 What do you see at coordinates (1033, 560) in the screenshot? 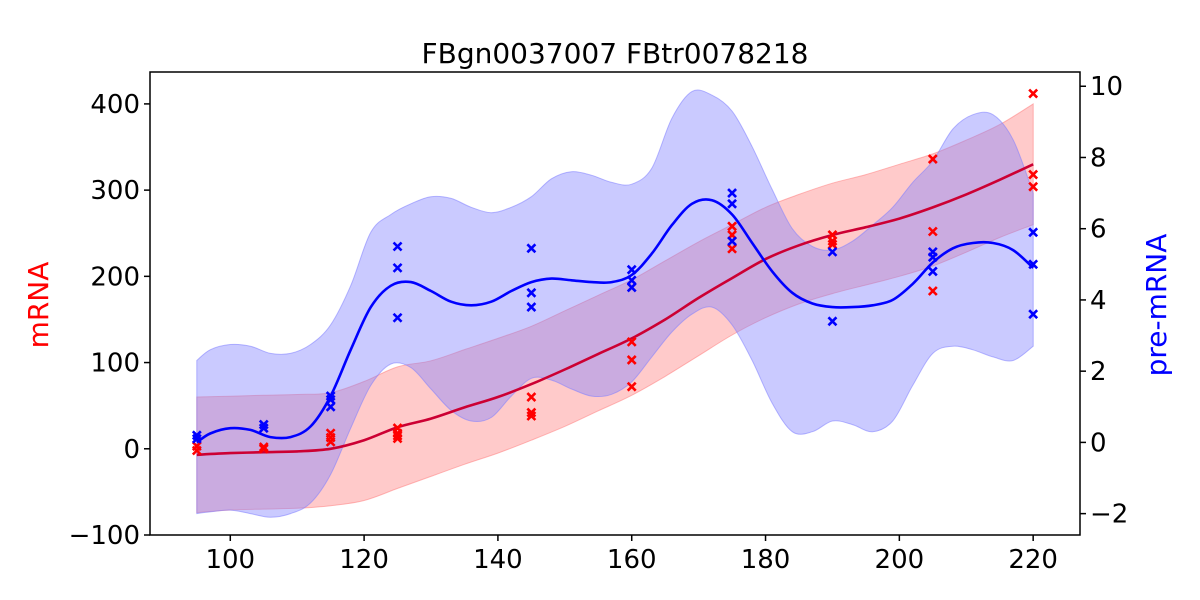
I see `x-tick-label: 220` at bounding box center [1033, 560].